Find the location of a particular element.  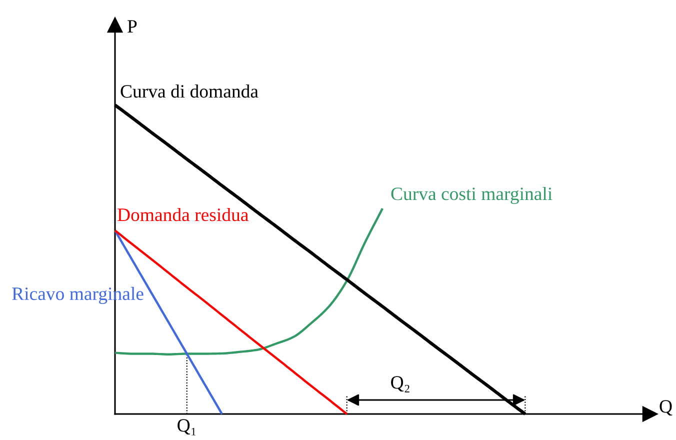

x-axis-title: Q is located at coordinates (666, 408).